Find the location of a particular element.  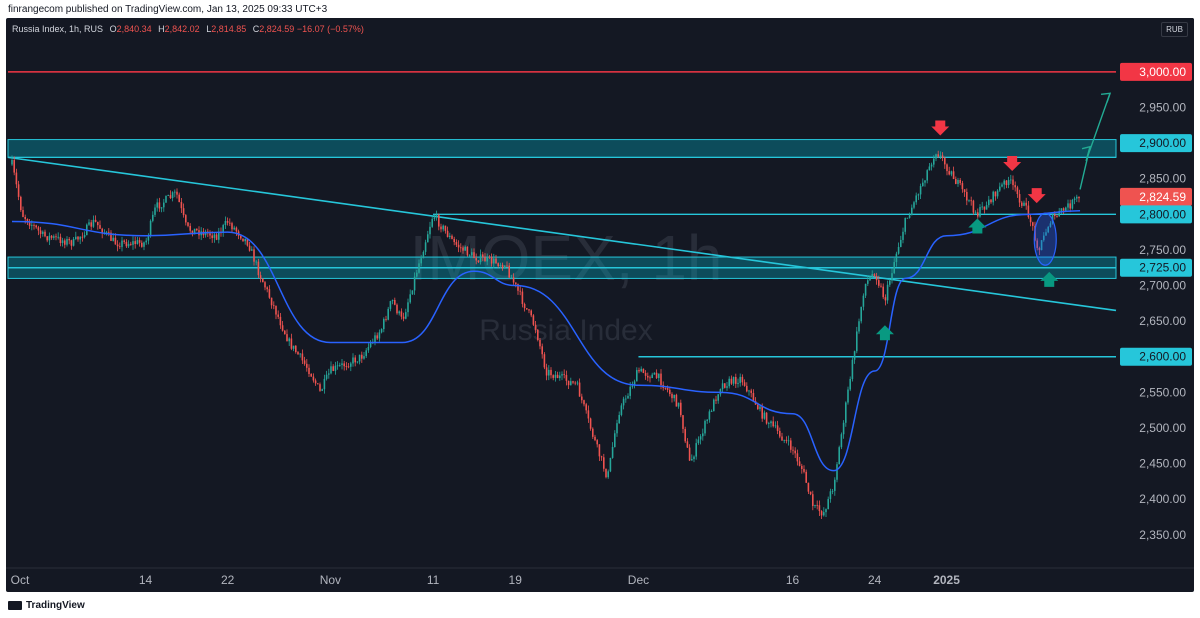

projection-arrowhead is located at coordinates (1086, 150).